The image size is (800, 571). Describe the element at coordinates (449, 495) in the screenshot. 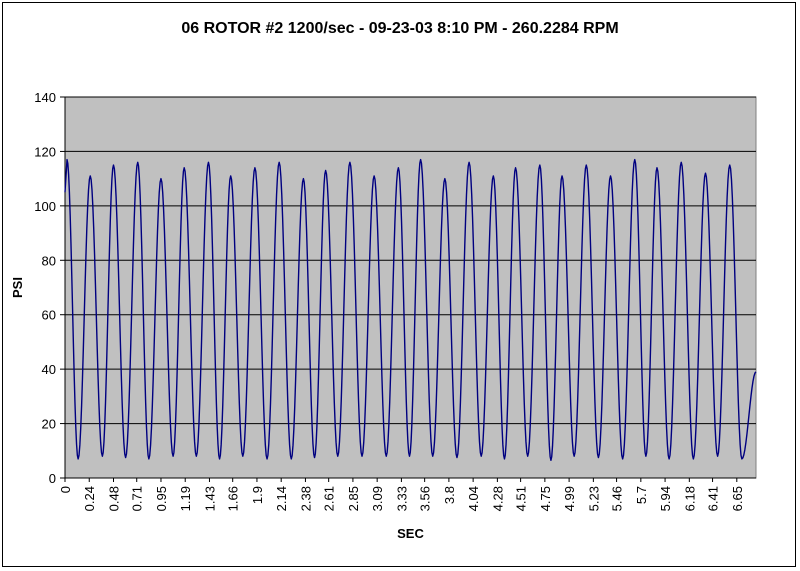

I see `x-tick-label: 3.8` at that location.